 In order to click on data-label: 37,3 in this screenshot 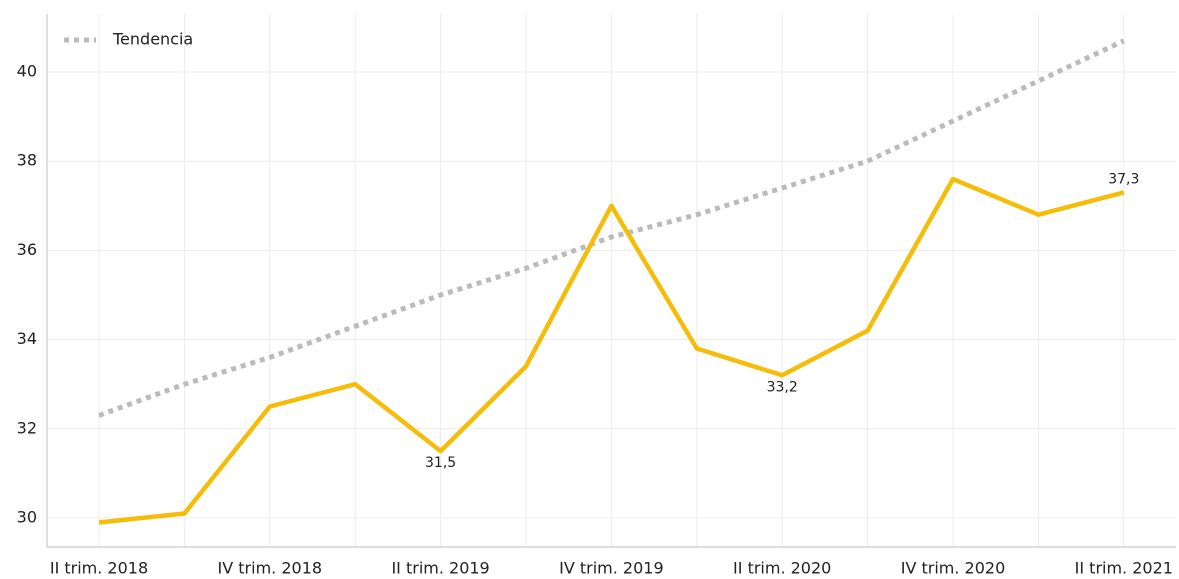, I will do `click(1123, 179)`.